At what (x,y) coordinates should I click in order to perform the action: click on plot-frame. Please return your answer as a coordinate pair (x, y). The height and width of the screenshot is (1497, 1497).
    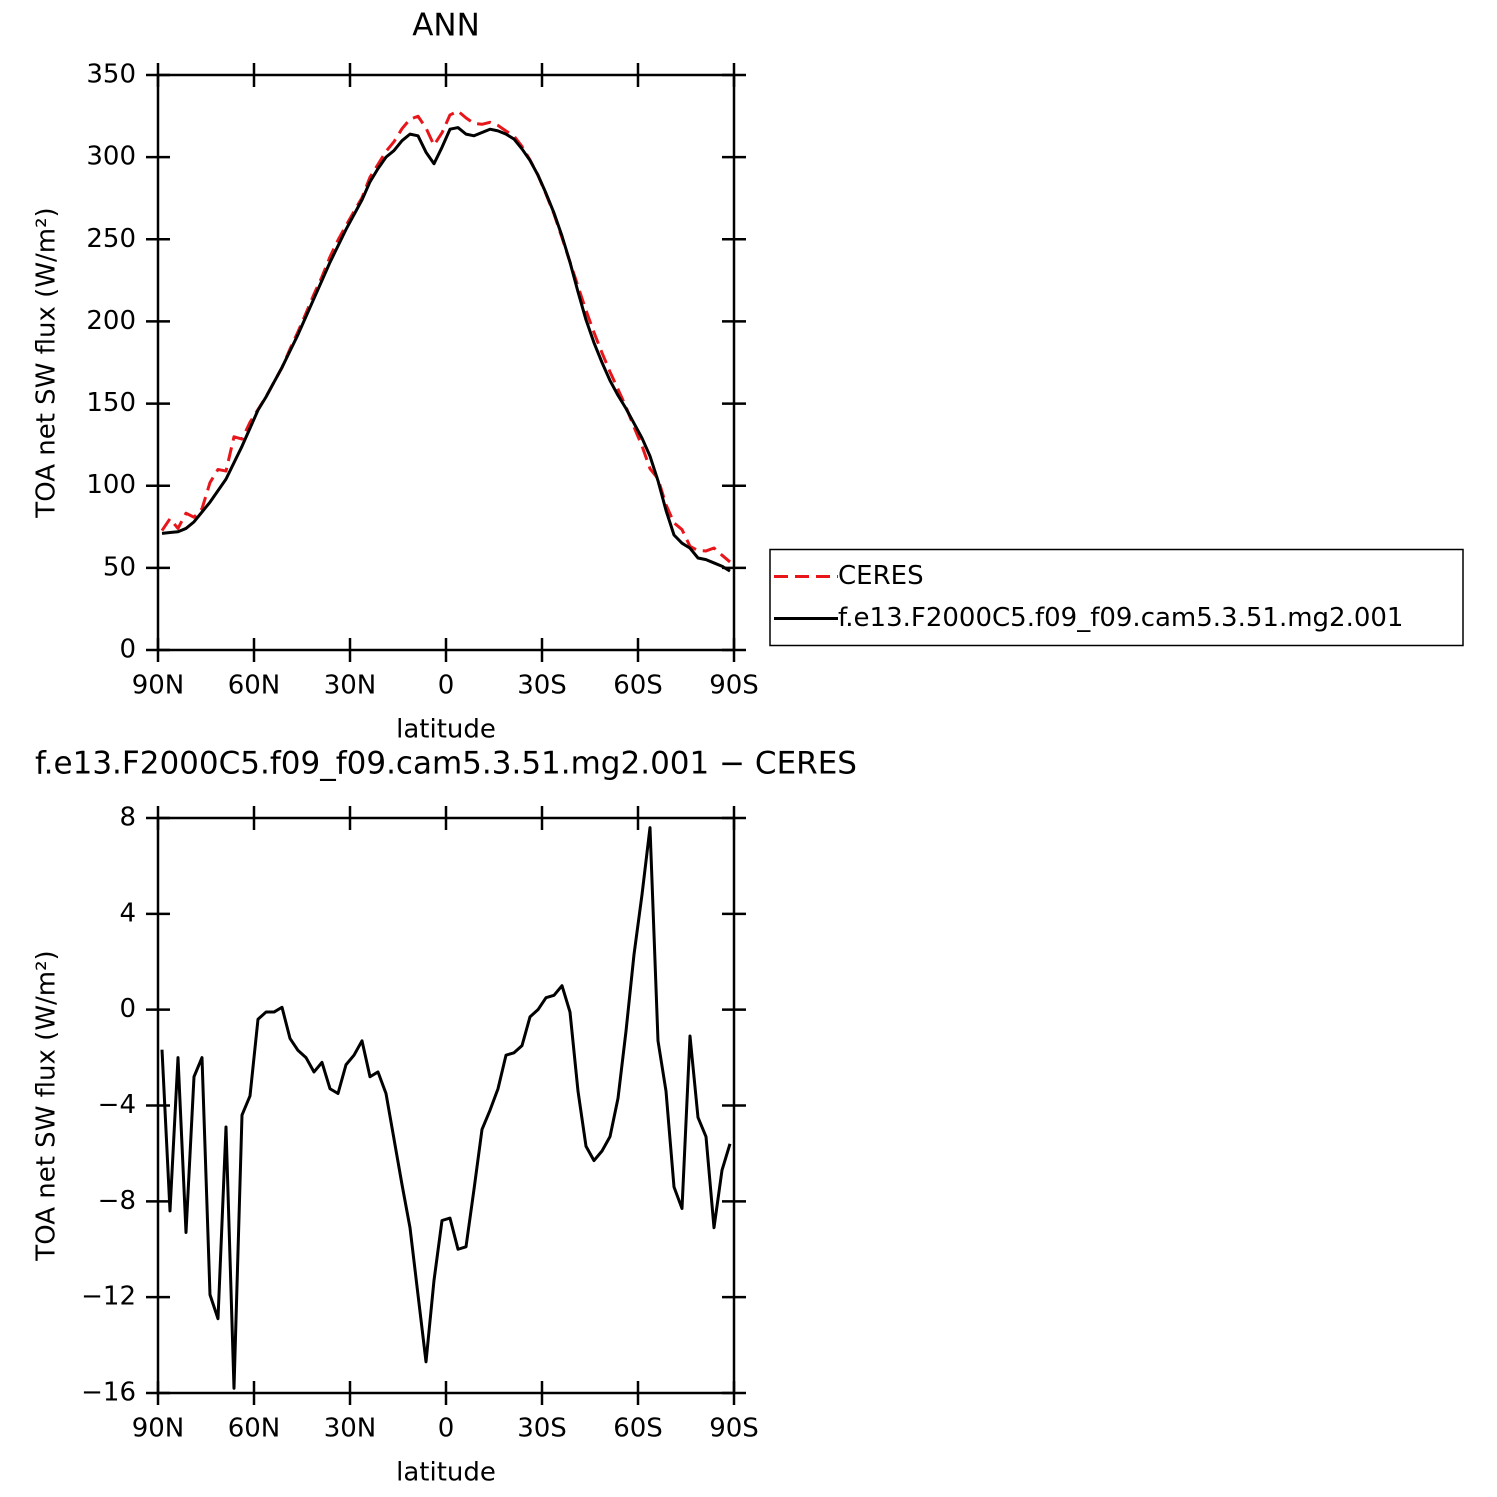
    Looking at the image, I should click on (446, 362).